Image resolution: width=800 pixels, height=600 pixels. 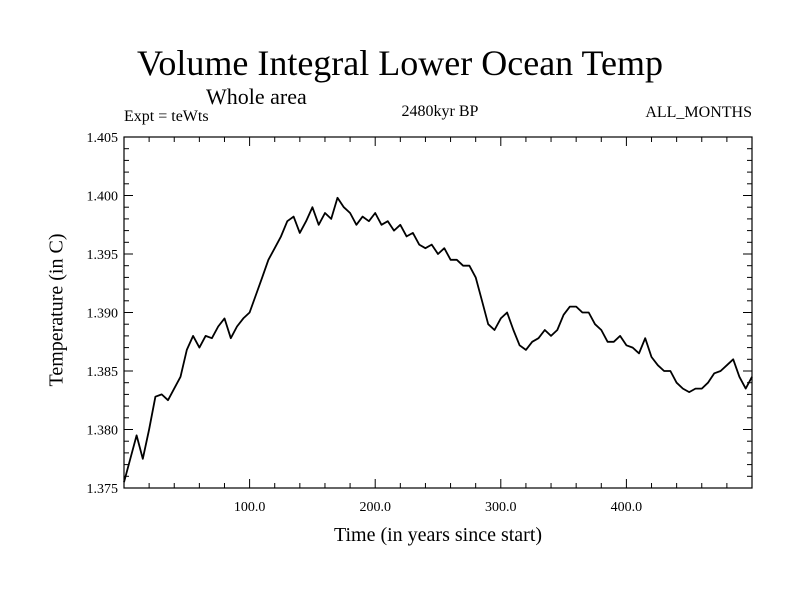 I want to click on y-tick-label: 1.395, so click(x=103, y=255).